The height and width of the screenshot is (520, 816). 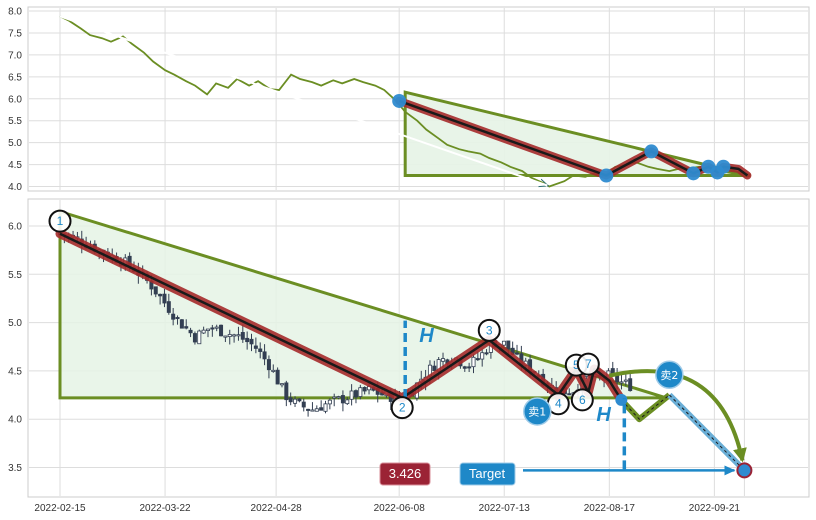 What do you see at coordinates (15, 227) in the screenshot?
I see `detail-y-tick: 6.0` at bounding box center [15, 227].